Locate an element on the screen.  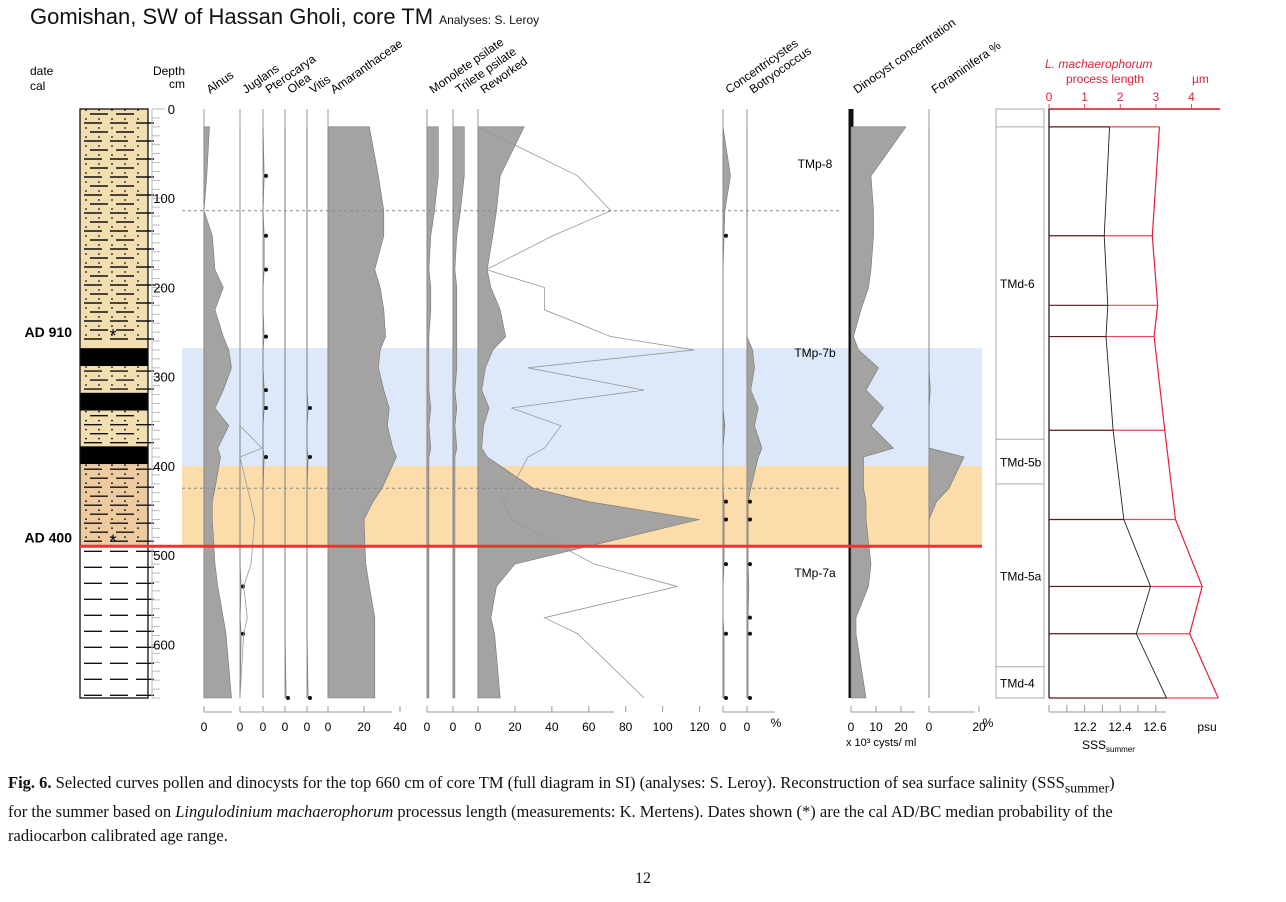
depth-tick-label: 300 is located at coordinates (164, 377).